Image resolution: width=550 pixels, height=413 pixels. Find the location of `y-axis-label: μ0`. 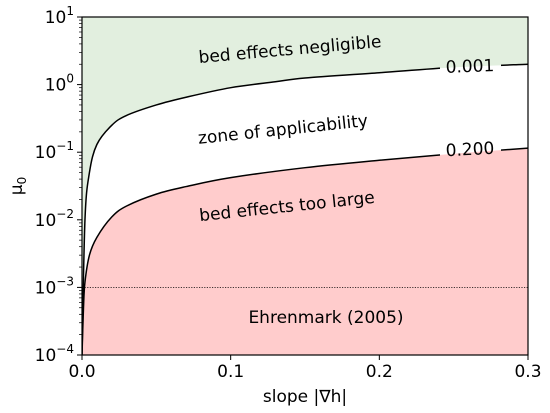

y-axis-label: μ0 is located at coordinates (18, 186).